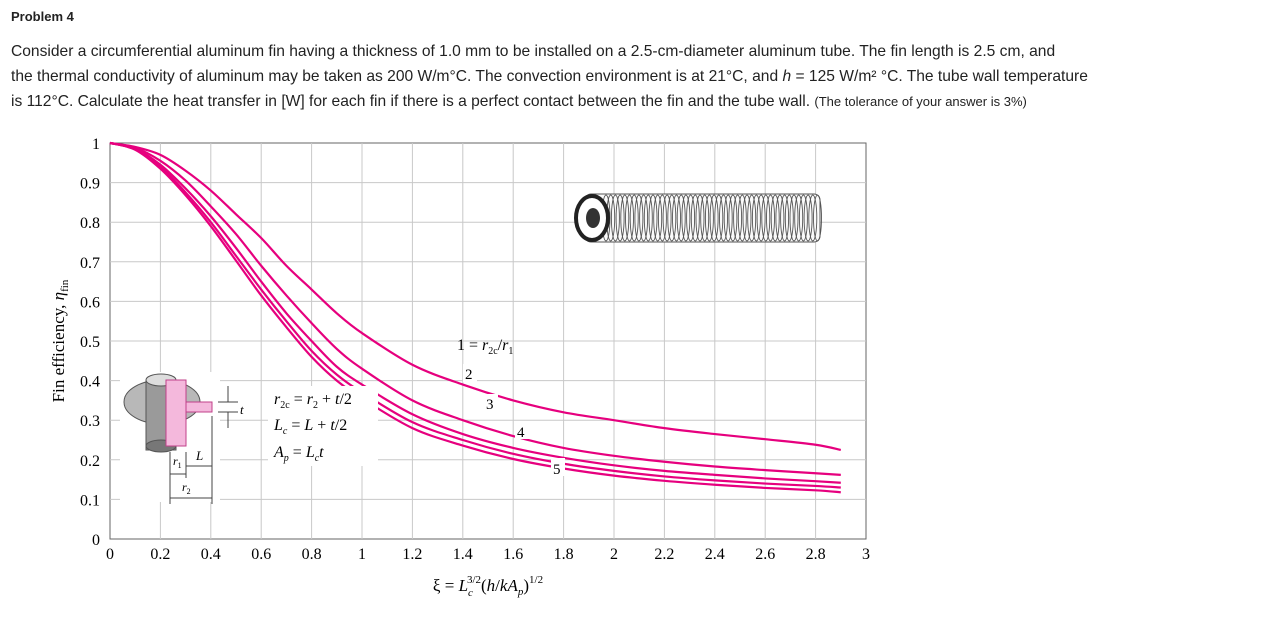  I want to click on x-tick-label: 1.2, so click(412, 554).